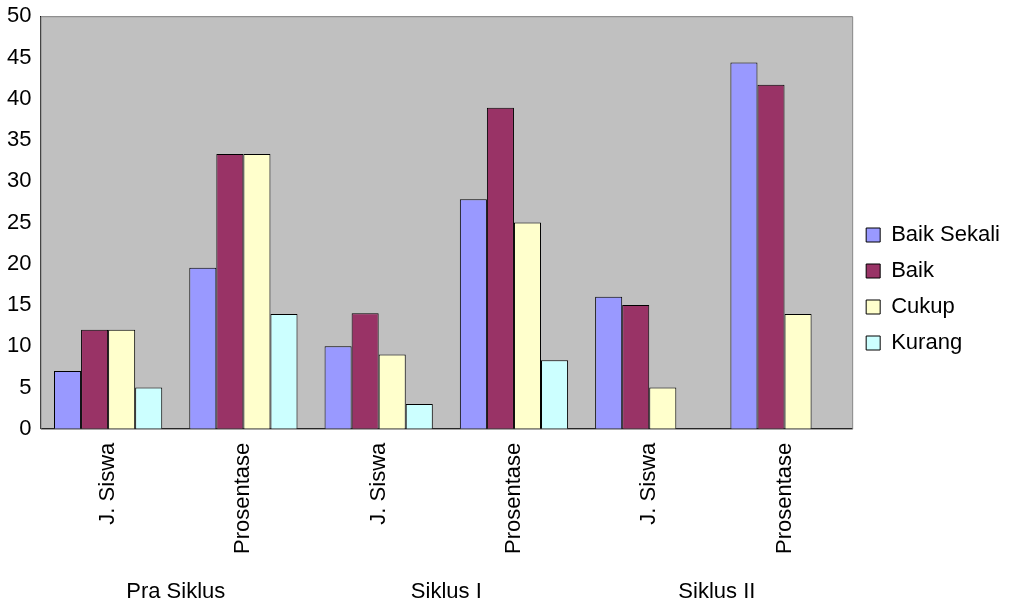 This screenshot has width=1010, height=608. I want to click on y-tick-label: 30, so click(19, 180).